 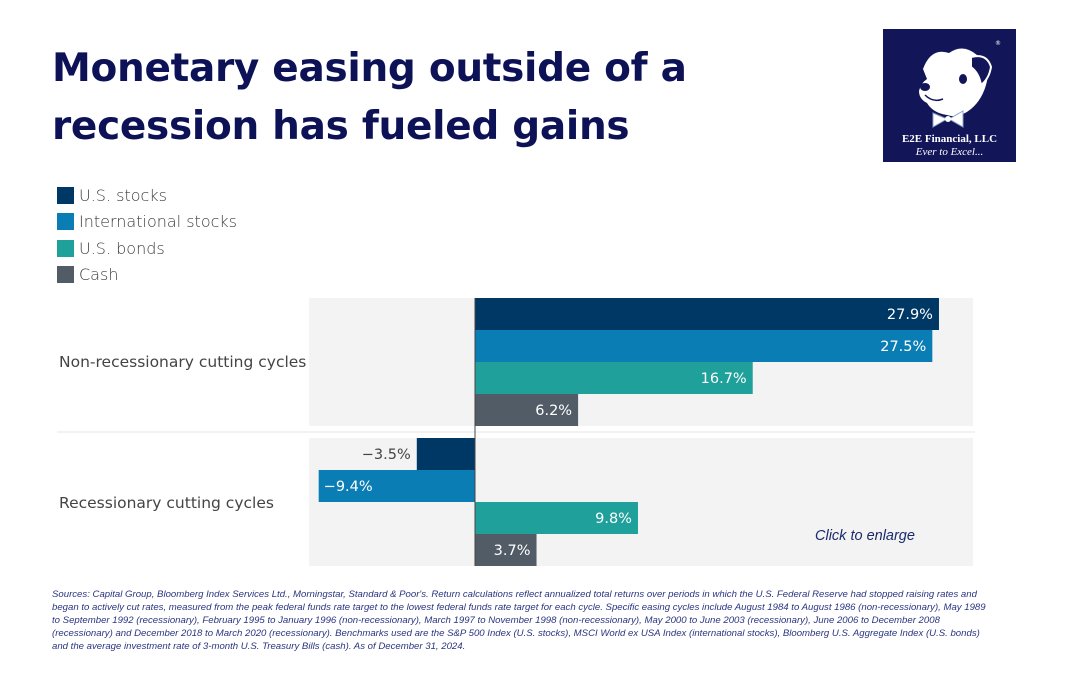 I want to click on legend-label: International stocks, so click(x=158, y=222).